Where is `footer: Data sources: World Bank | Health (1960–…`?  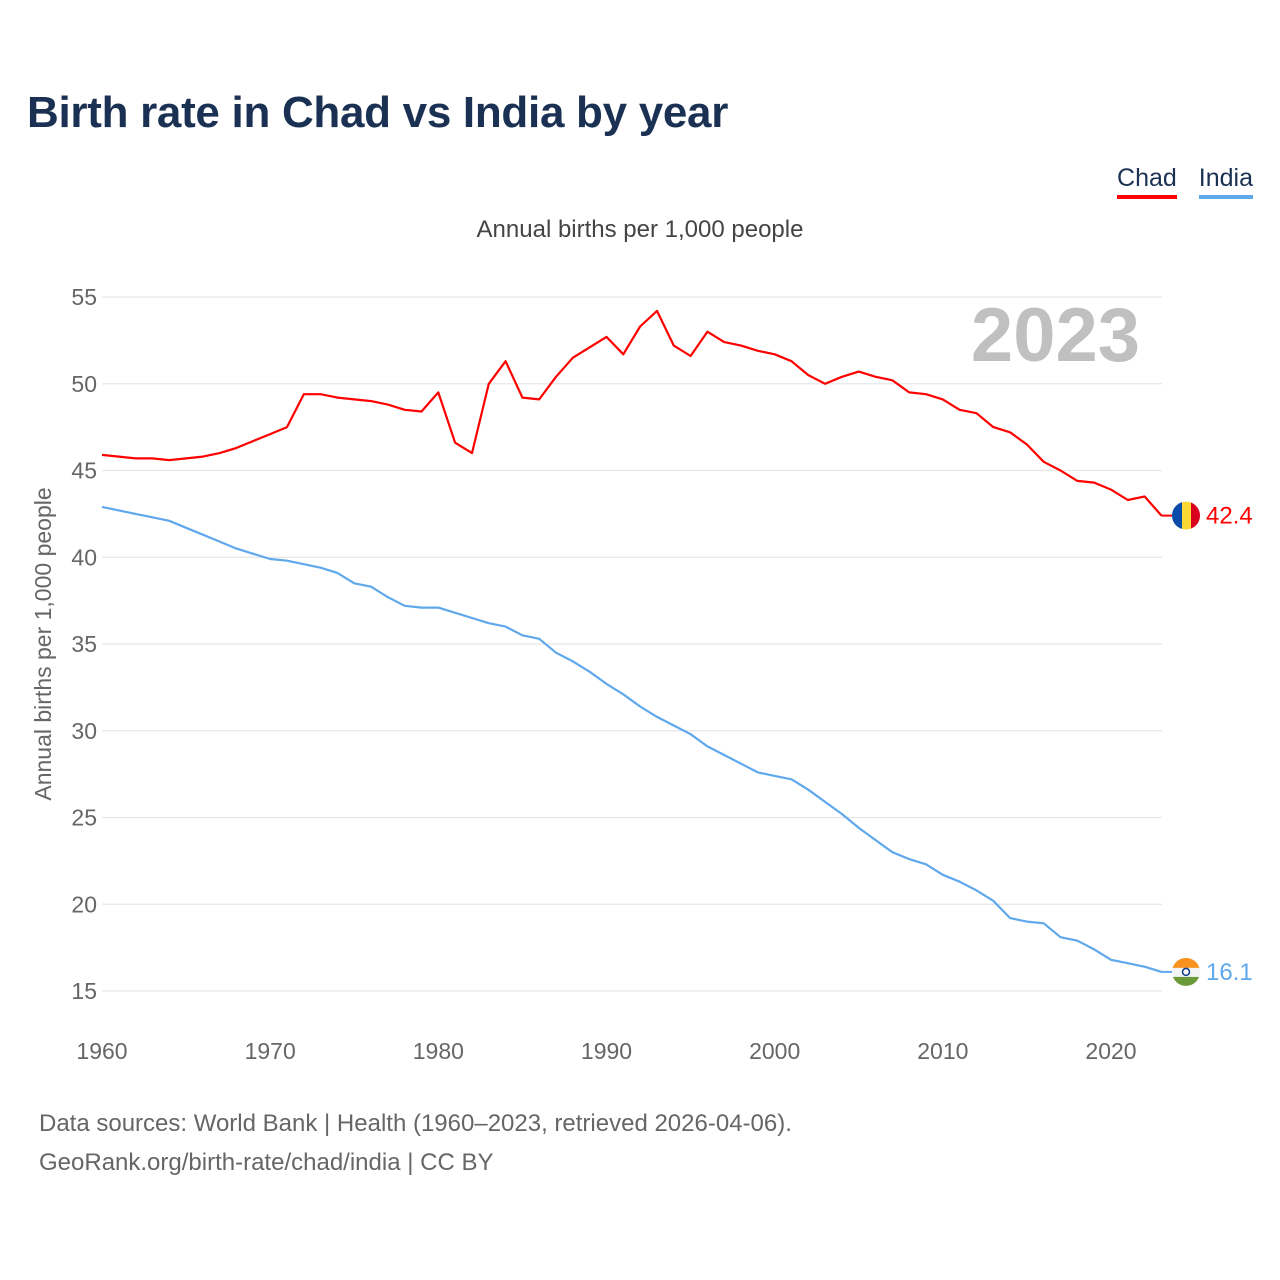 footer: Data sources: World Bank | Health (1960–… is located at coordinates (415, 1143).